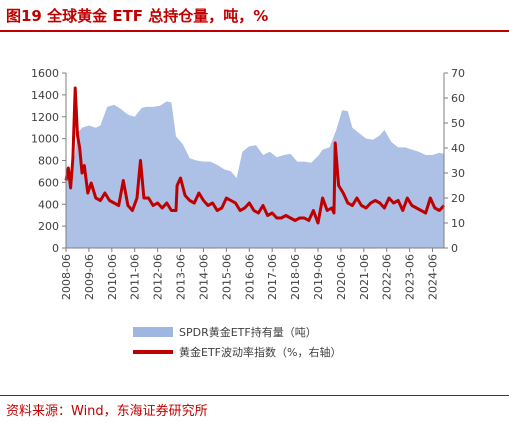  I want to click on source-note: 资料来源：Wind，东海证券研究所, so click(107, 411).